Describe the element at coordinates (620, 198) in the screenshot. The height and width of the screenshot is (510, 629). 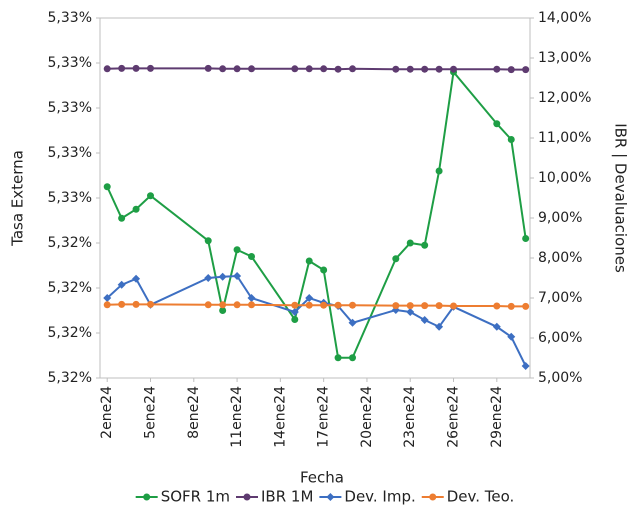
I see `y2-axis-title: IBR | Devaluaciones` at that location.